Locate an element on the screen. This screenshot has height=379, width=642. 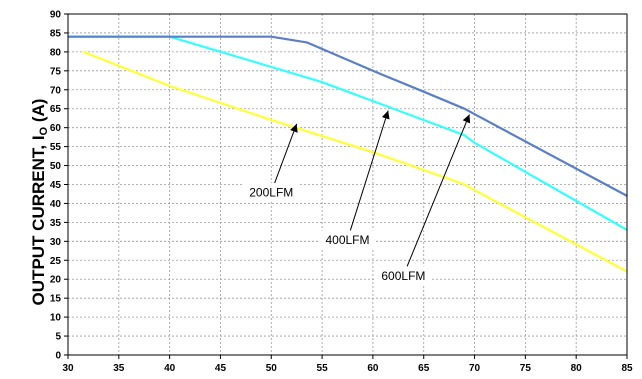
y-tick-label: 70 is located at coordinates (56, 90).